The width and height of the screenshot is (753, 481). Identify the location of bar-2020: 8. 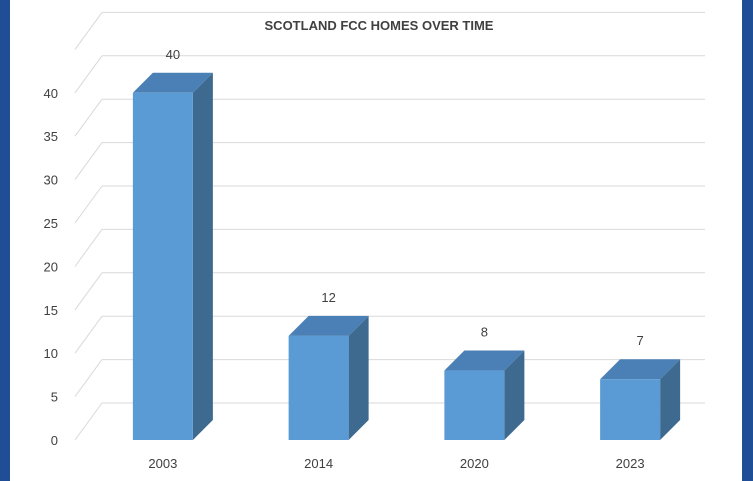
(484, 382).